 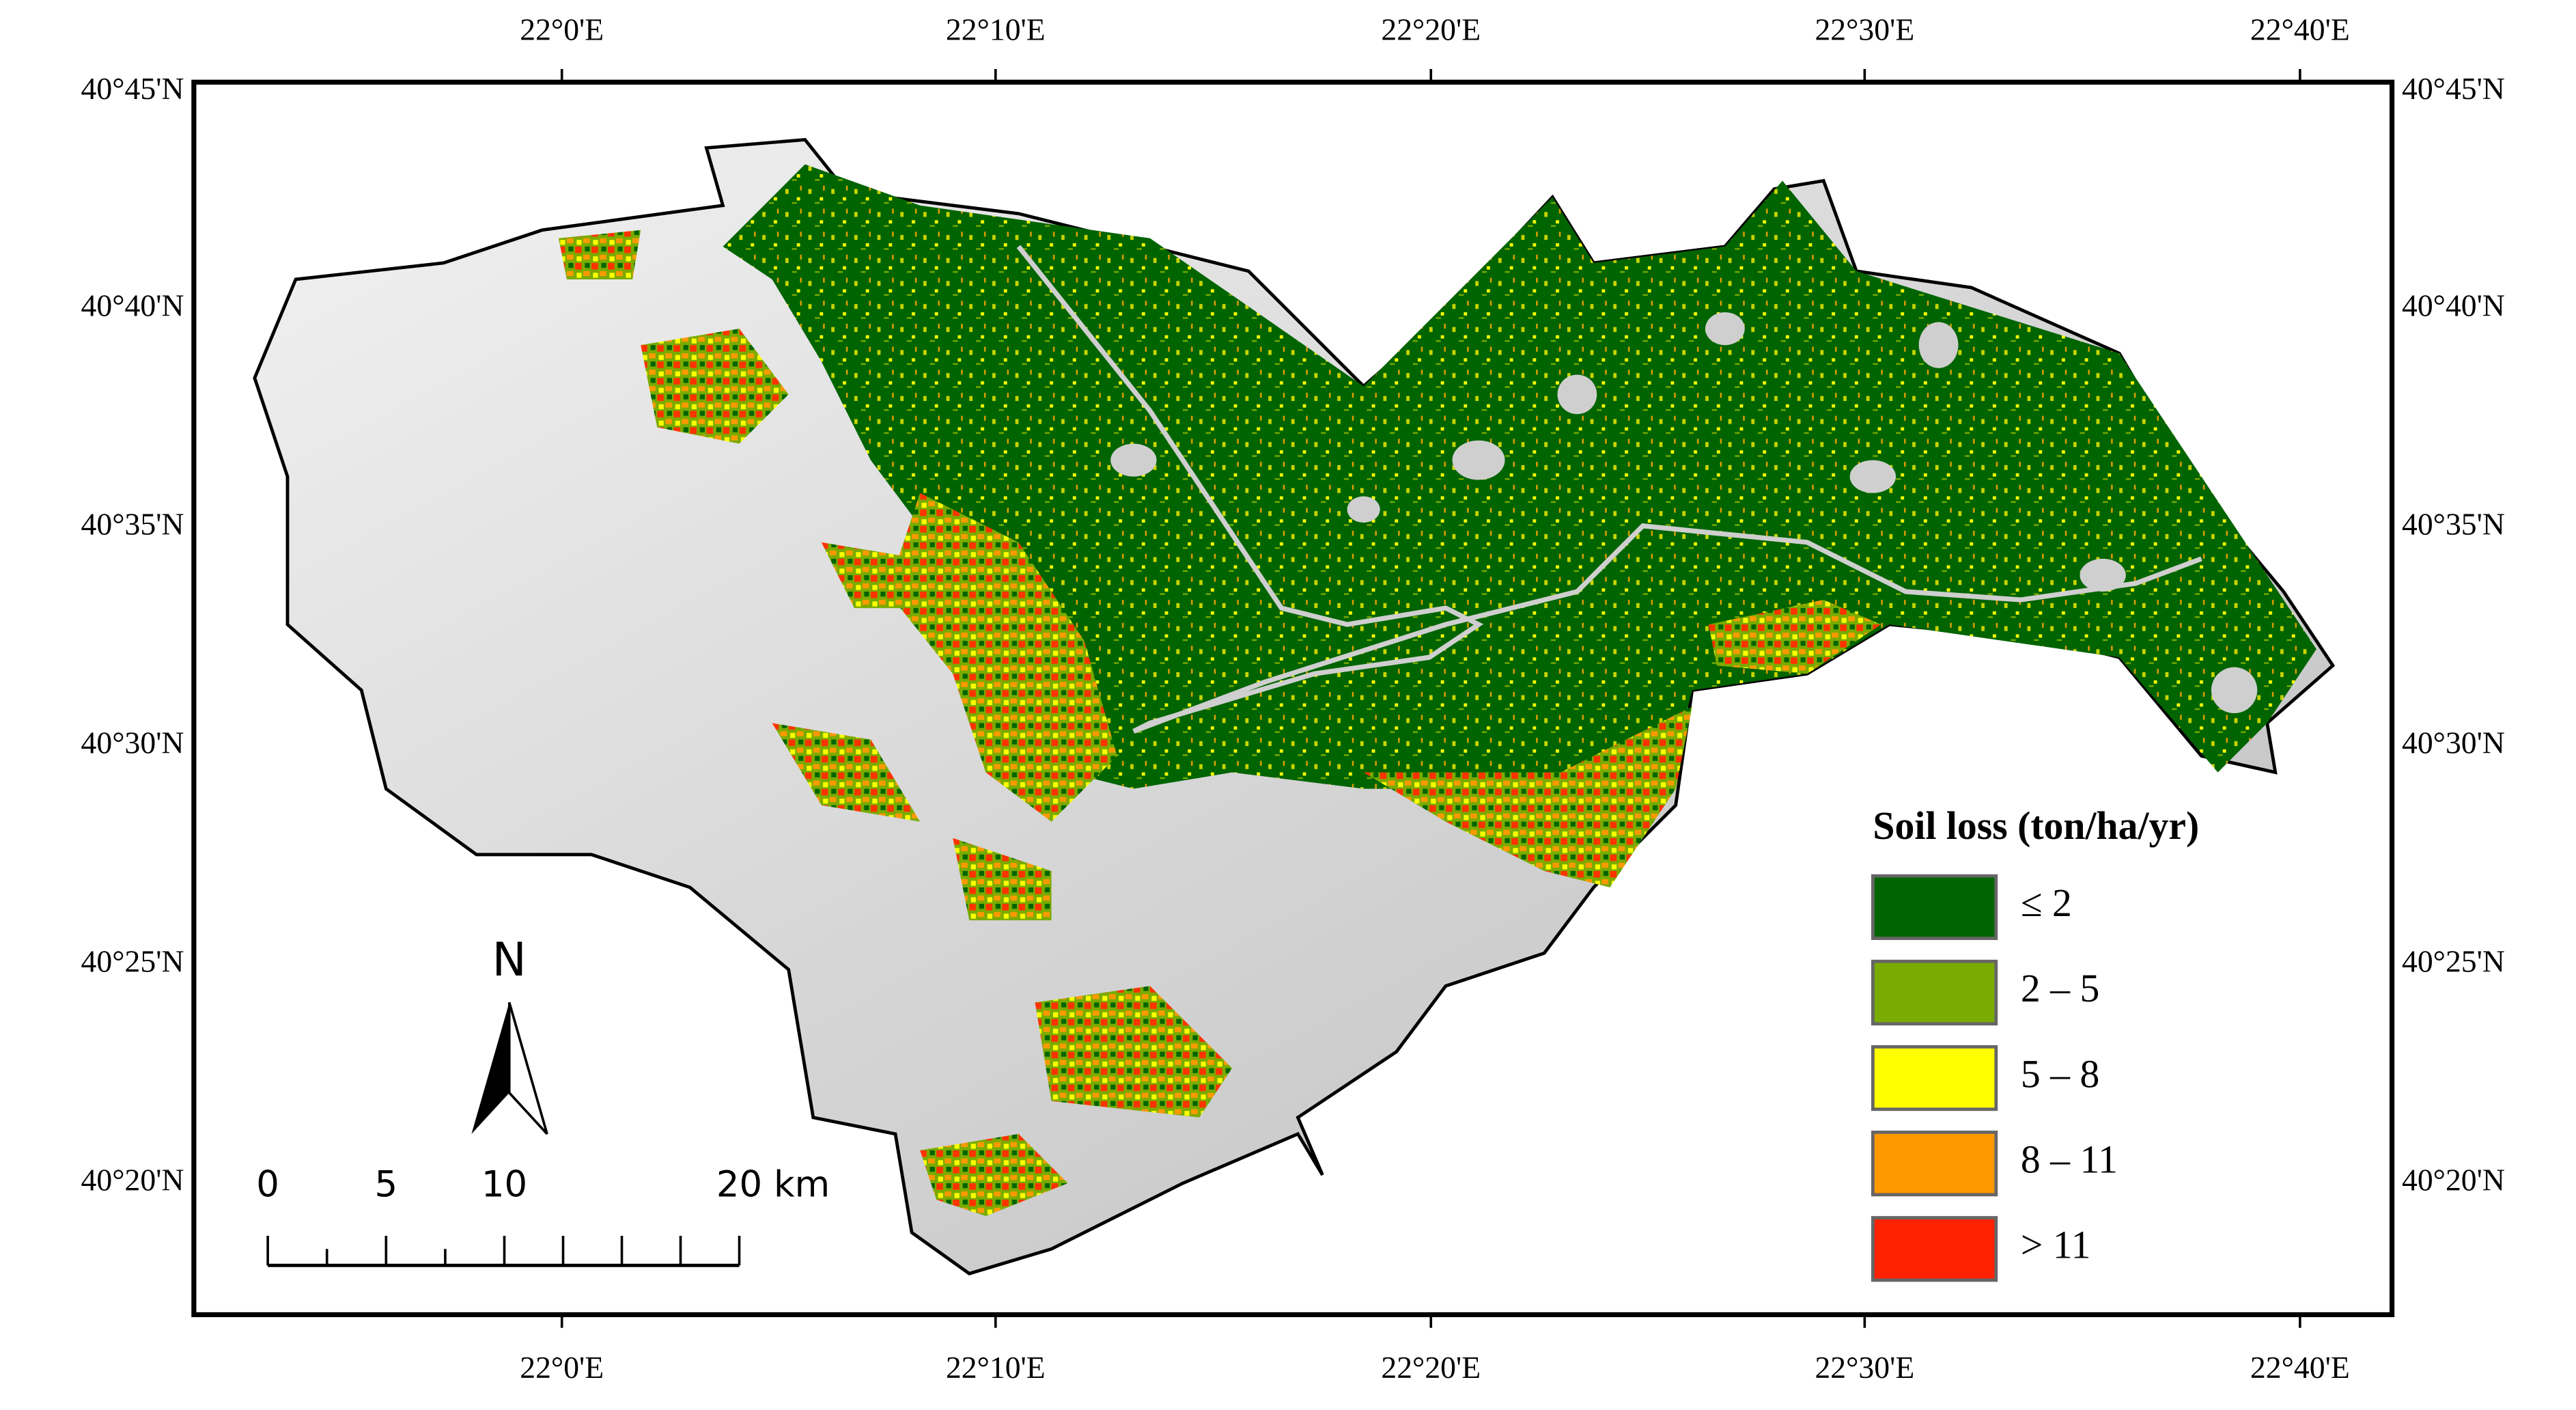 I want to click on scale-label: 20 km, so click(x=773, y=1184).